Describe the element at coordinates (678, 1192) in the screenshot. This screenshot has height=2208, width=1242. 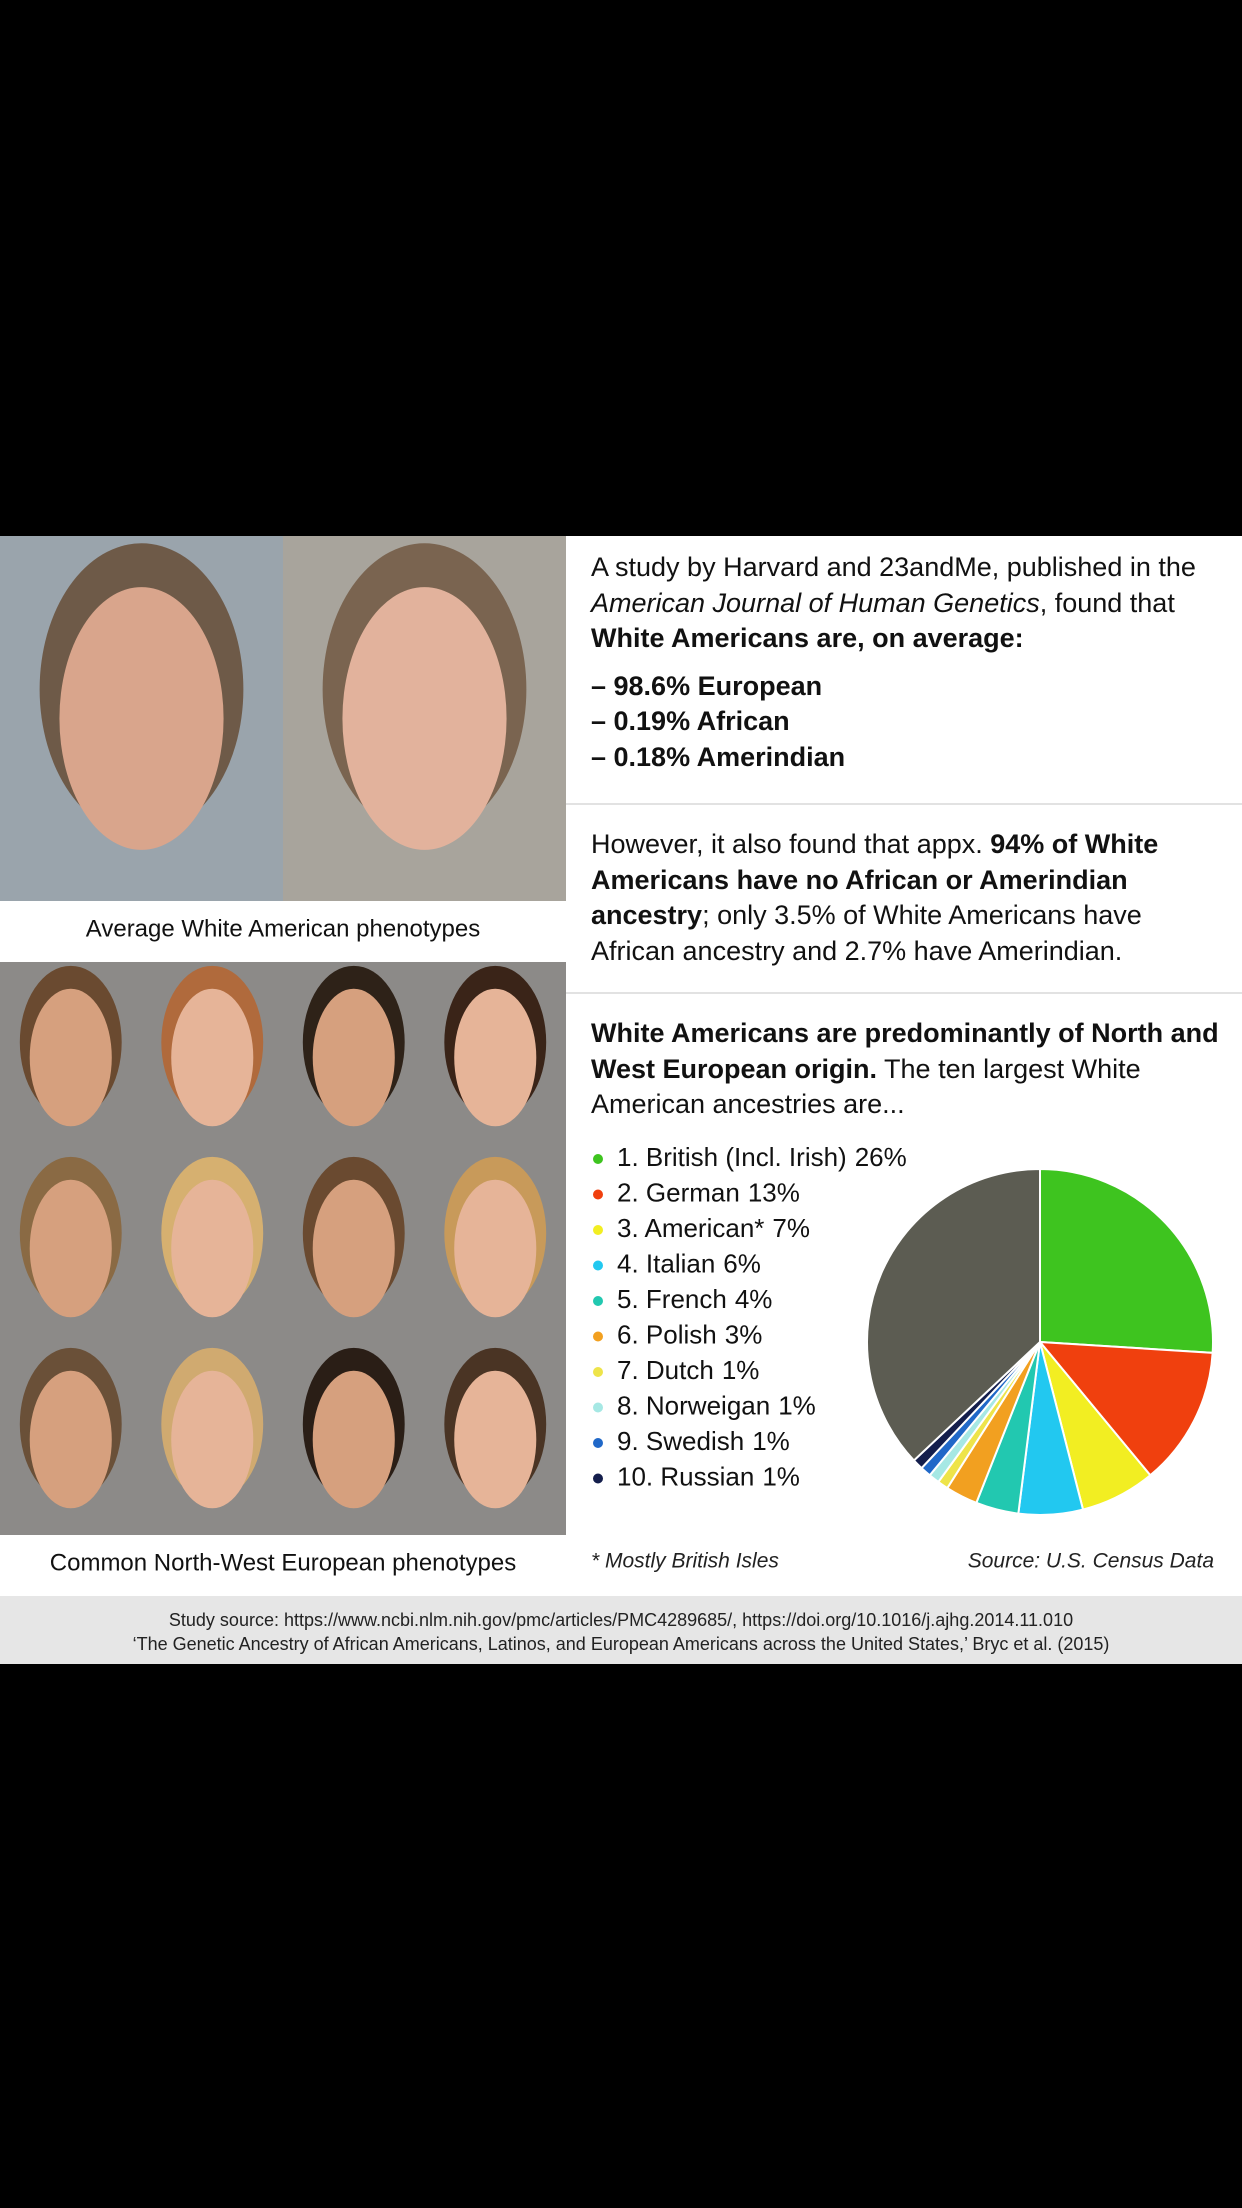
I see `legend-label: 2. German` at that location.